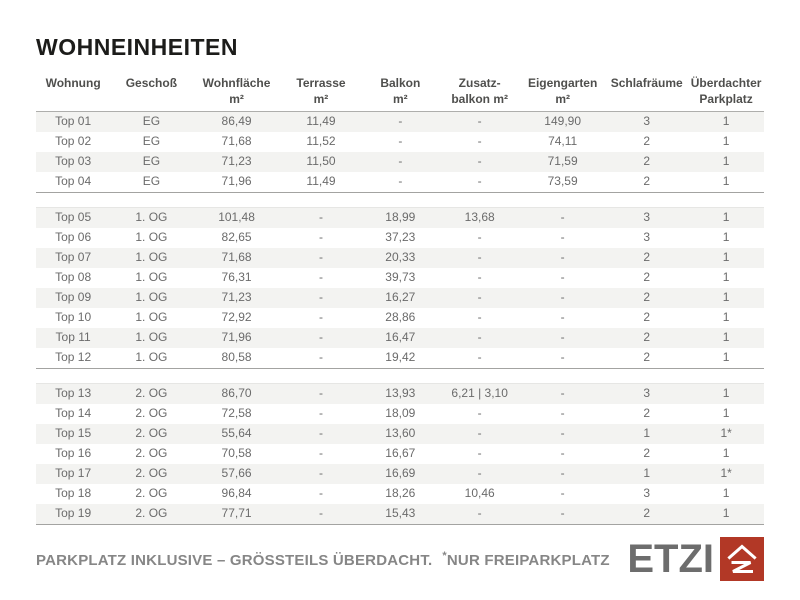 The width and height of the screenshot is (800, 600). I want to click on table-row: Top 05 1. OG 101,48 - 18,99 13,68 - 3 1, so click(400, 217).